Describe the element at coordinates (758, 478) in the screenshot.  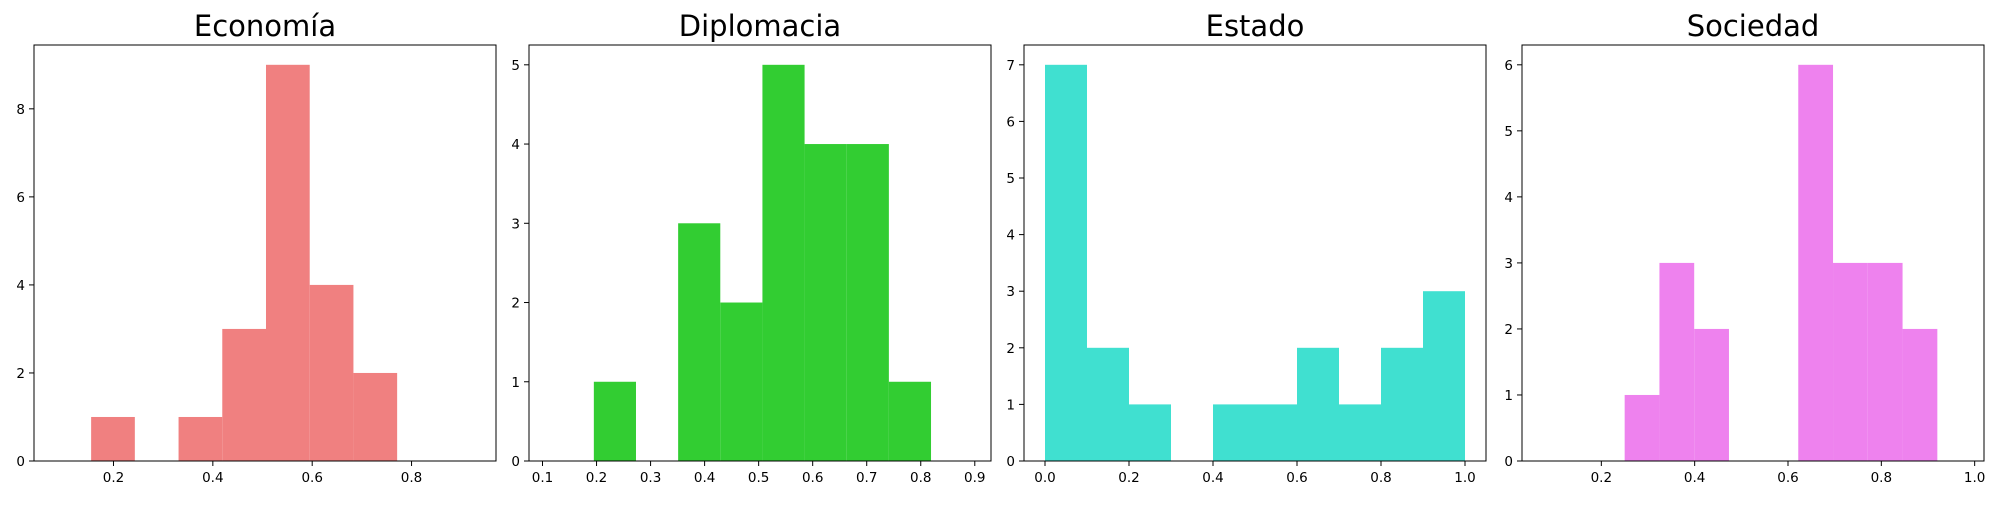
I see `x-tick-label: 0.5` at that location.